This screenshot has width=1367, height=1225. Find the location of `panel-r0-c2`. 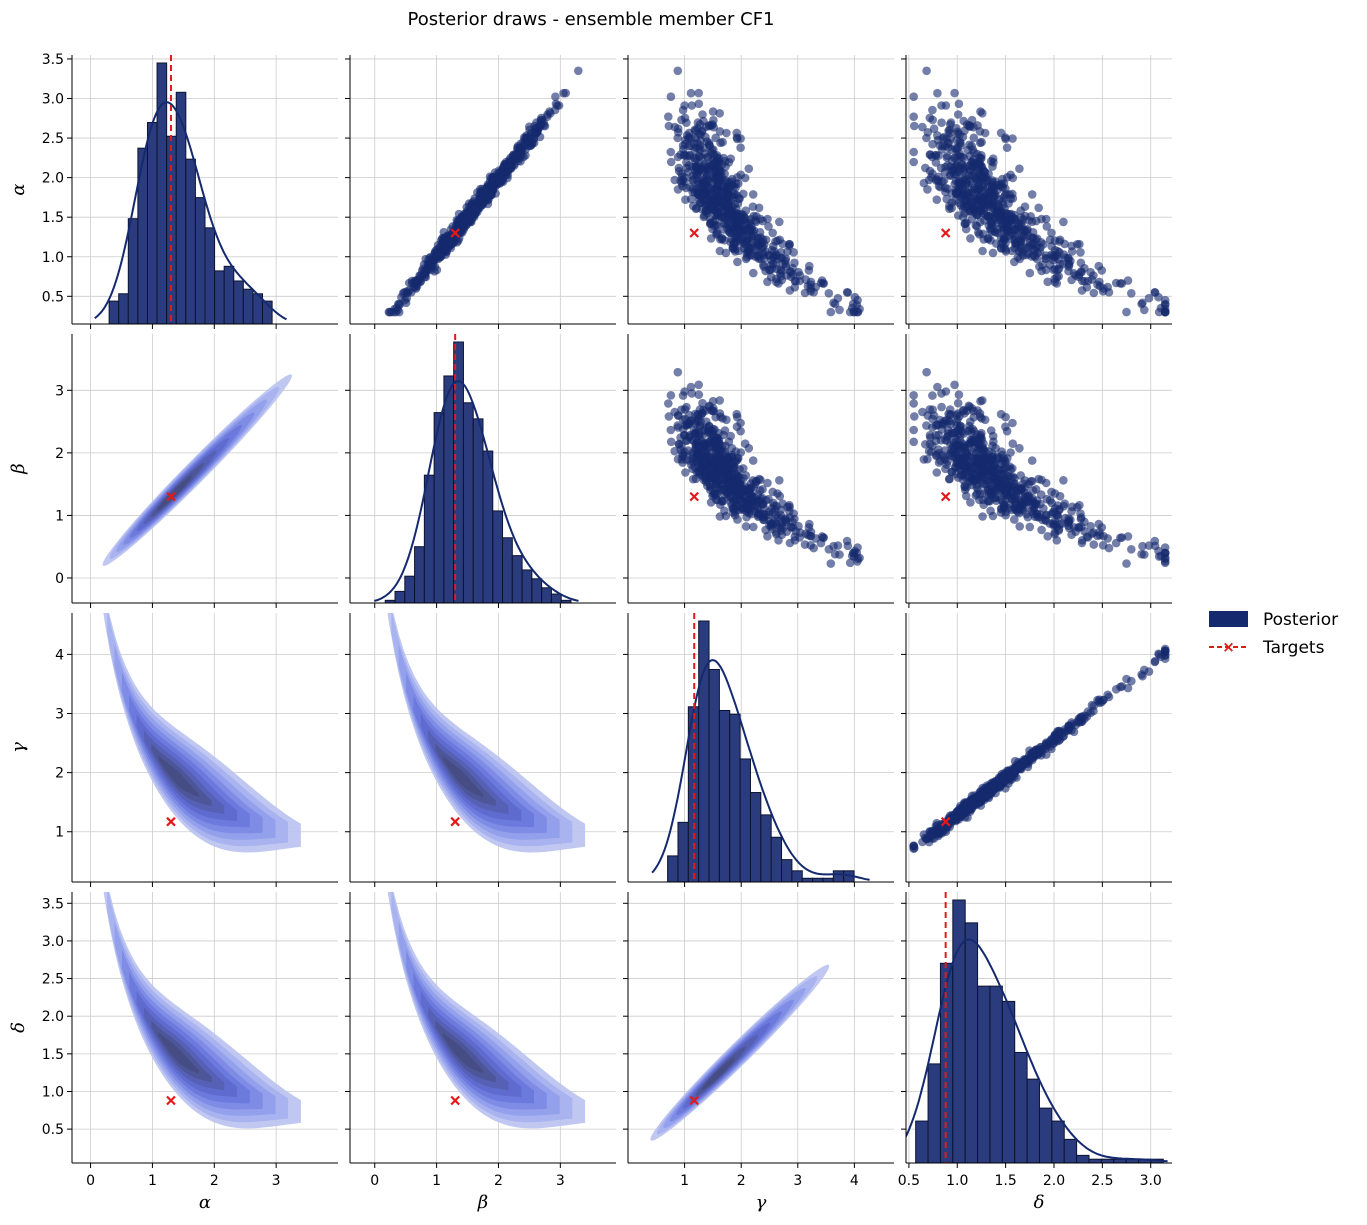

panel-r0-c2 is located at coordinates (758, 192).